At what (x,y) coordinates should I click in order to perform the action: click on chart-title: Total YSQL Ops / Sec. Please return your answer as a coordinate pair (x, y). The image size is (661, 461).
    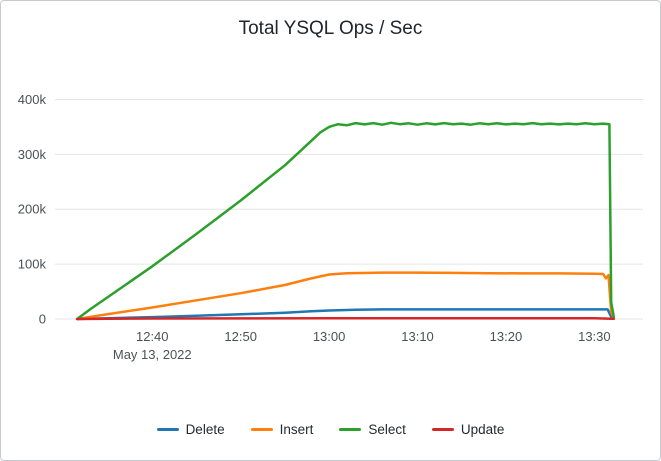
    Looking at the image, I should click on (330, 28).